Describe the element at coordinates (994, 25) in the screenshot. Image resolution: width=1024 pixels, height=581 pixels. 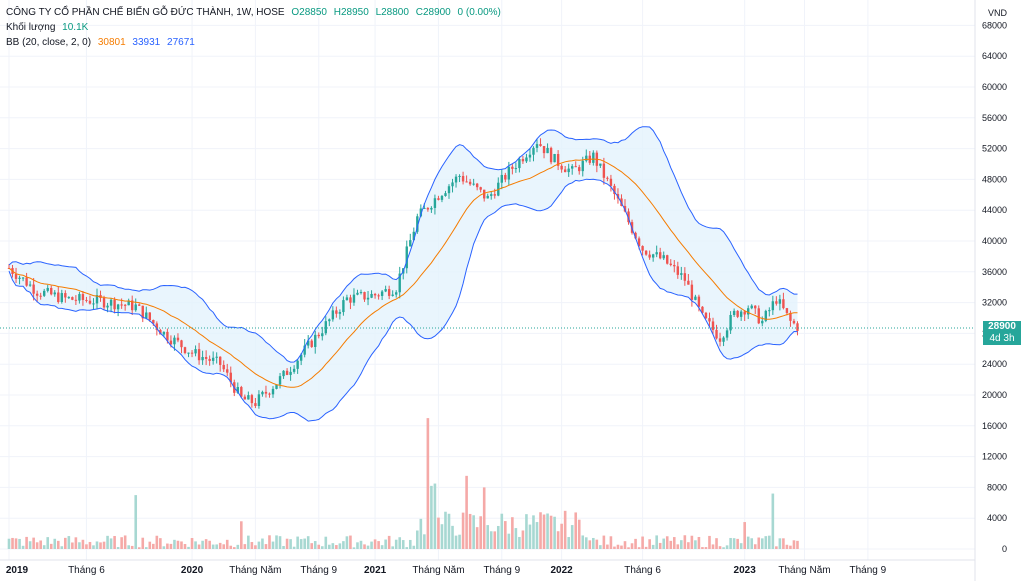
I see `y-tick-label: 68000` at that location.